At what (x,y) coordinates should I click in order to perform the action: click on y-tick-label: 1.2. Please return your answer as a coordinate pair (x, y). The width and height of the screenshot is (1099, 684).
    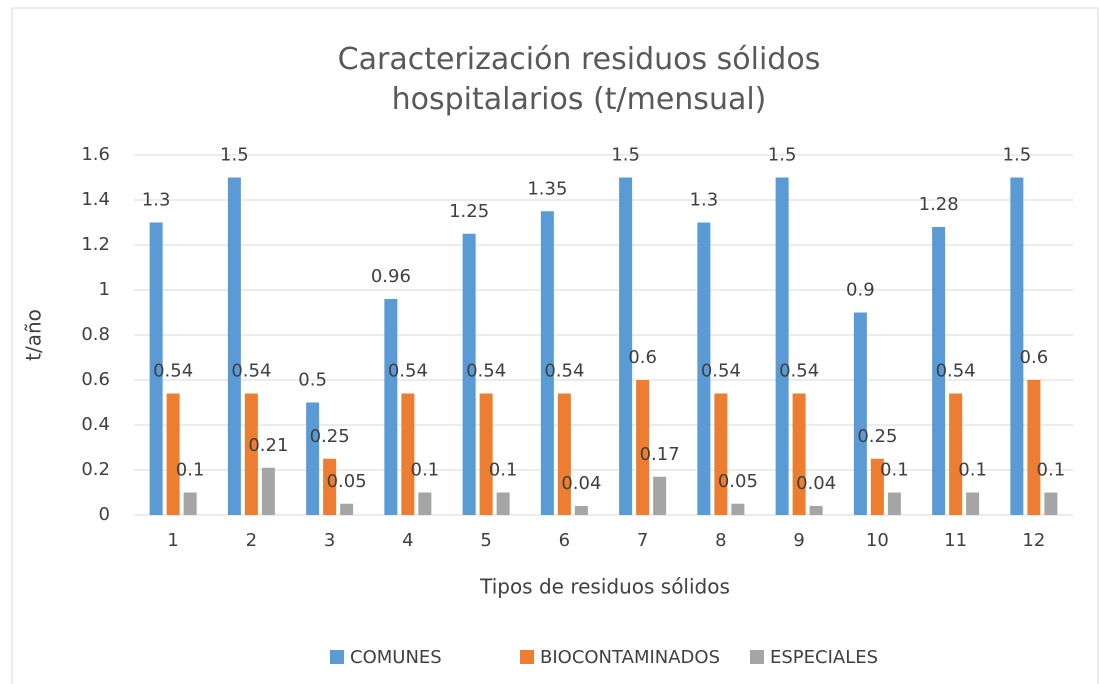
    Looking at the image, I should click on (95, 244).